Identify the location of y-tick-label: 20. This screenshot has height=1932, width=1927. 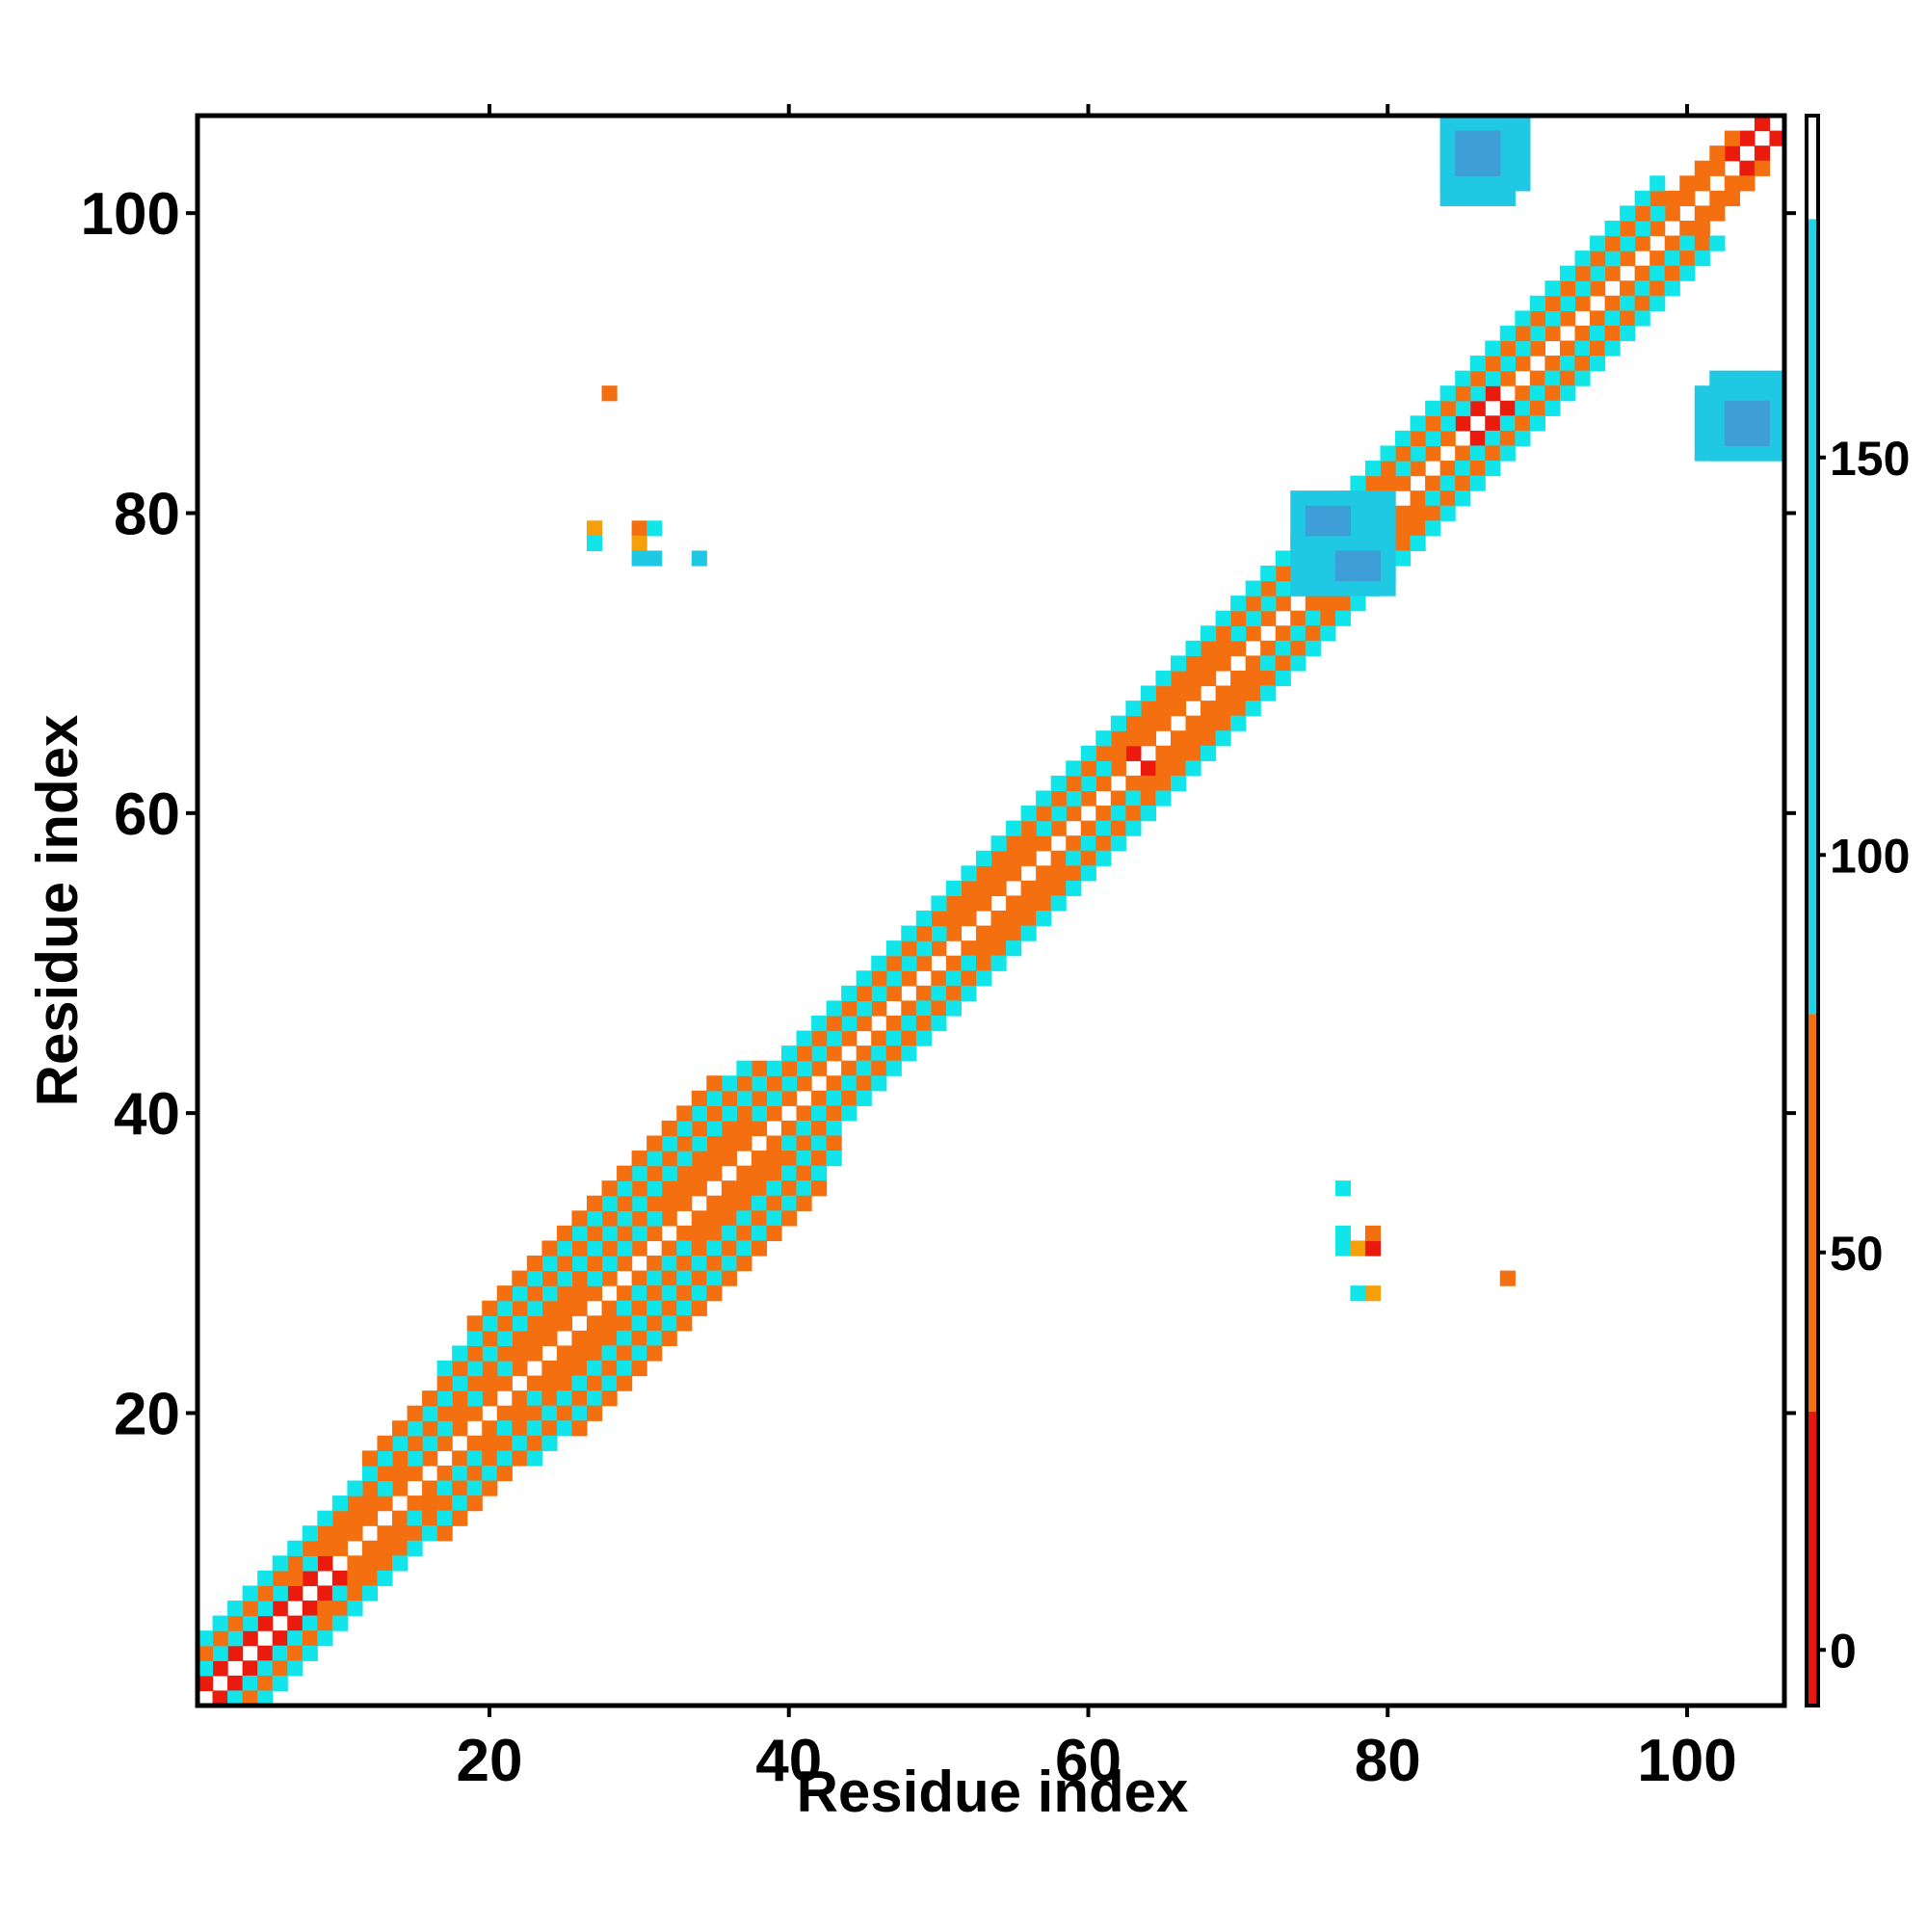
(147, 1414).